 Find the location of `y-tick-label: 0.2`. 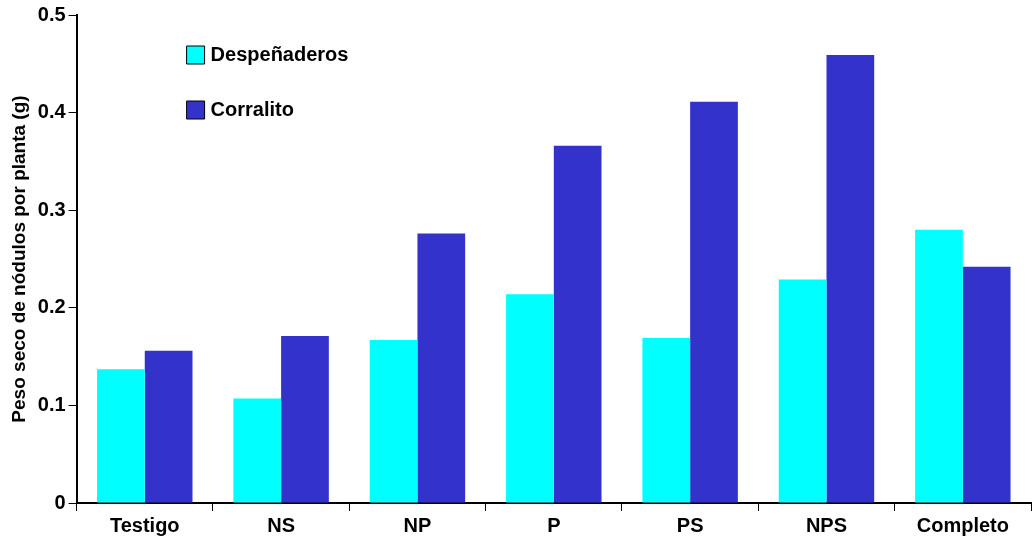

y-tick-label: 0.2 is located at coordinates (51, 306).